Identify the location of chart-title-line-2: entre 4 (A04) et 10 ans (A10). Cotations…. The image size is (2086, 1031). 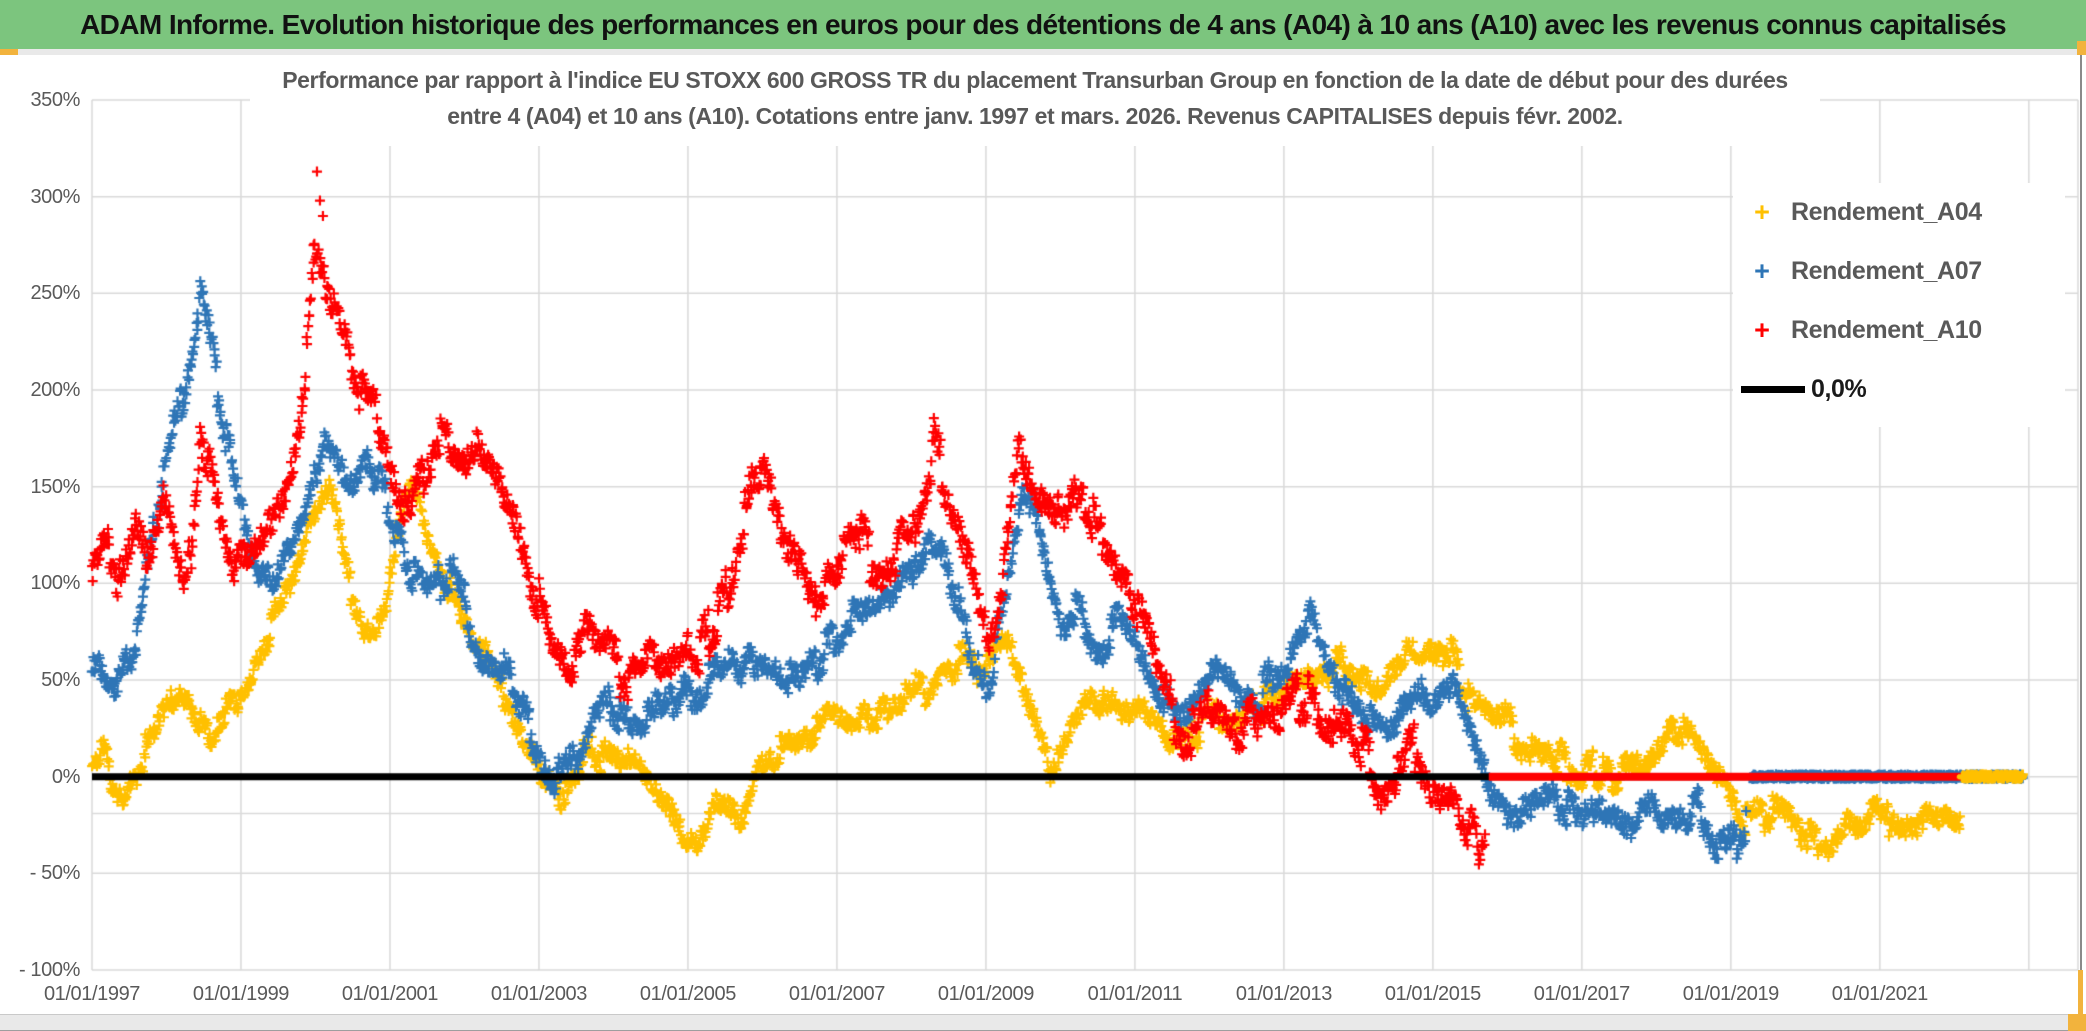
(1035, 116).